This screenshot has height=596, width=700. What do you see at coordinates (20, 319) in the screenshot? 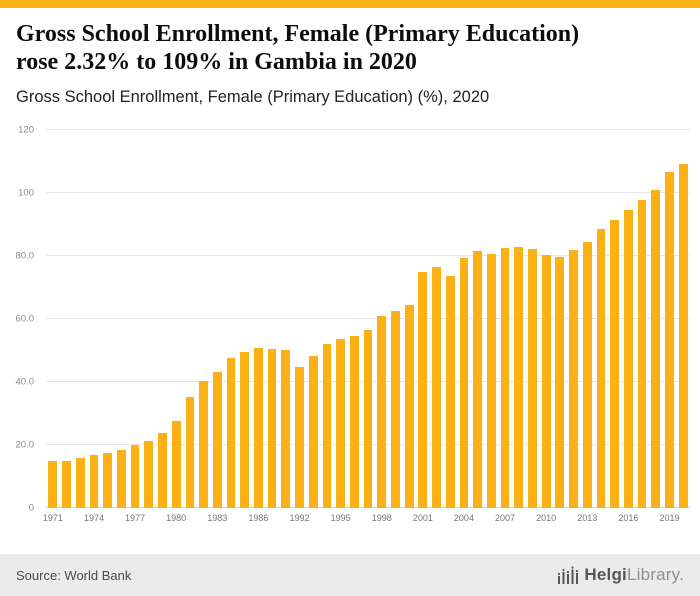
I see `y-axis: 0 20.0 40.0 60.0 80.0 100 120` at bounding box center [20, 319].